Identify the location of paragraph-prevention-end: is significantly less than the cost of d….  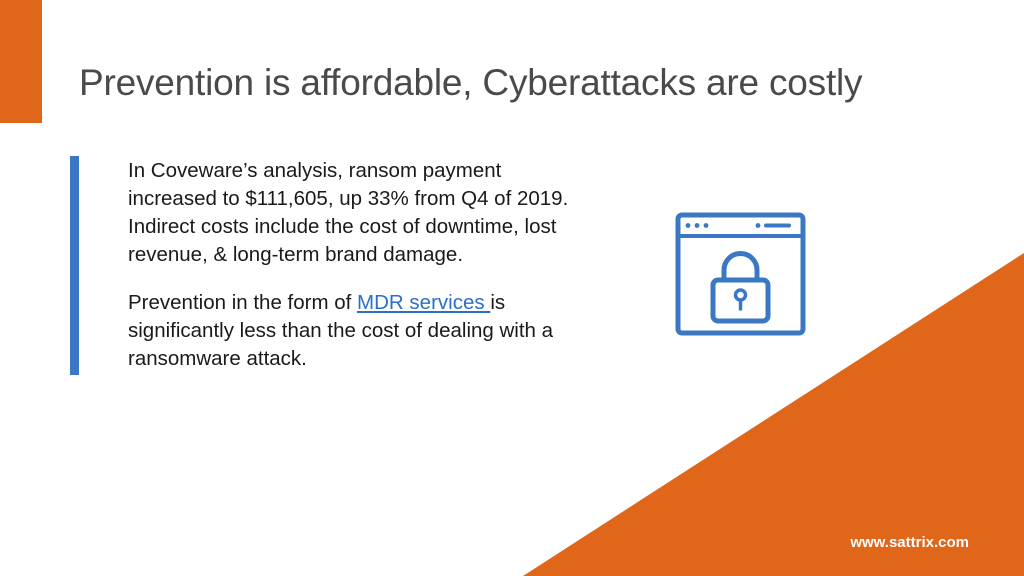
(341, 330).